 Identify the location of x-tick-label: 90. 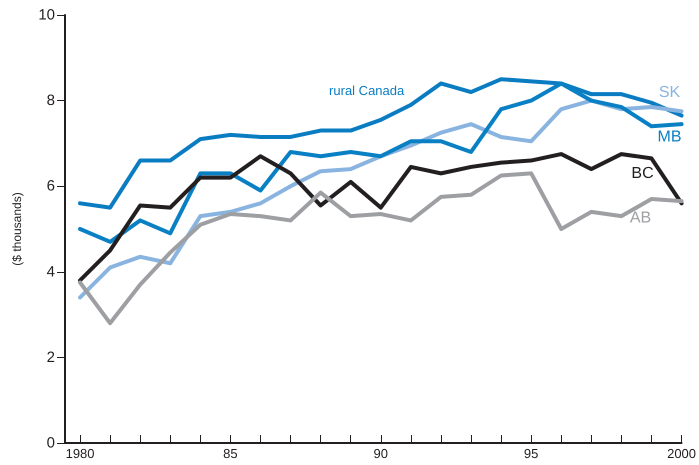
(381, 453).